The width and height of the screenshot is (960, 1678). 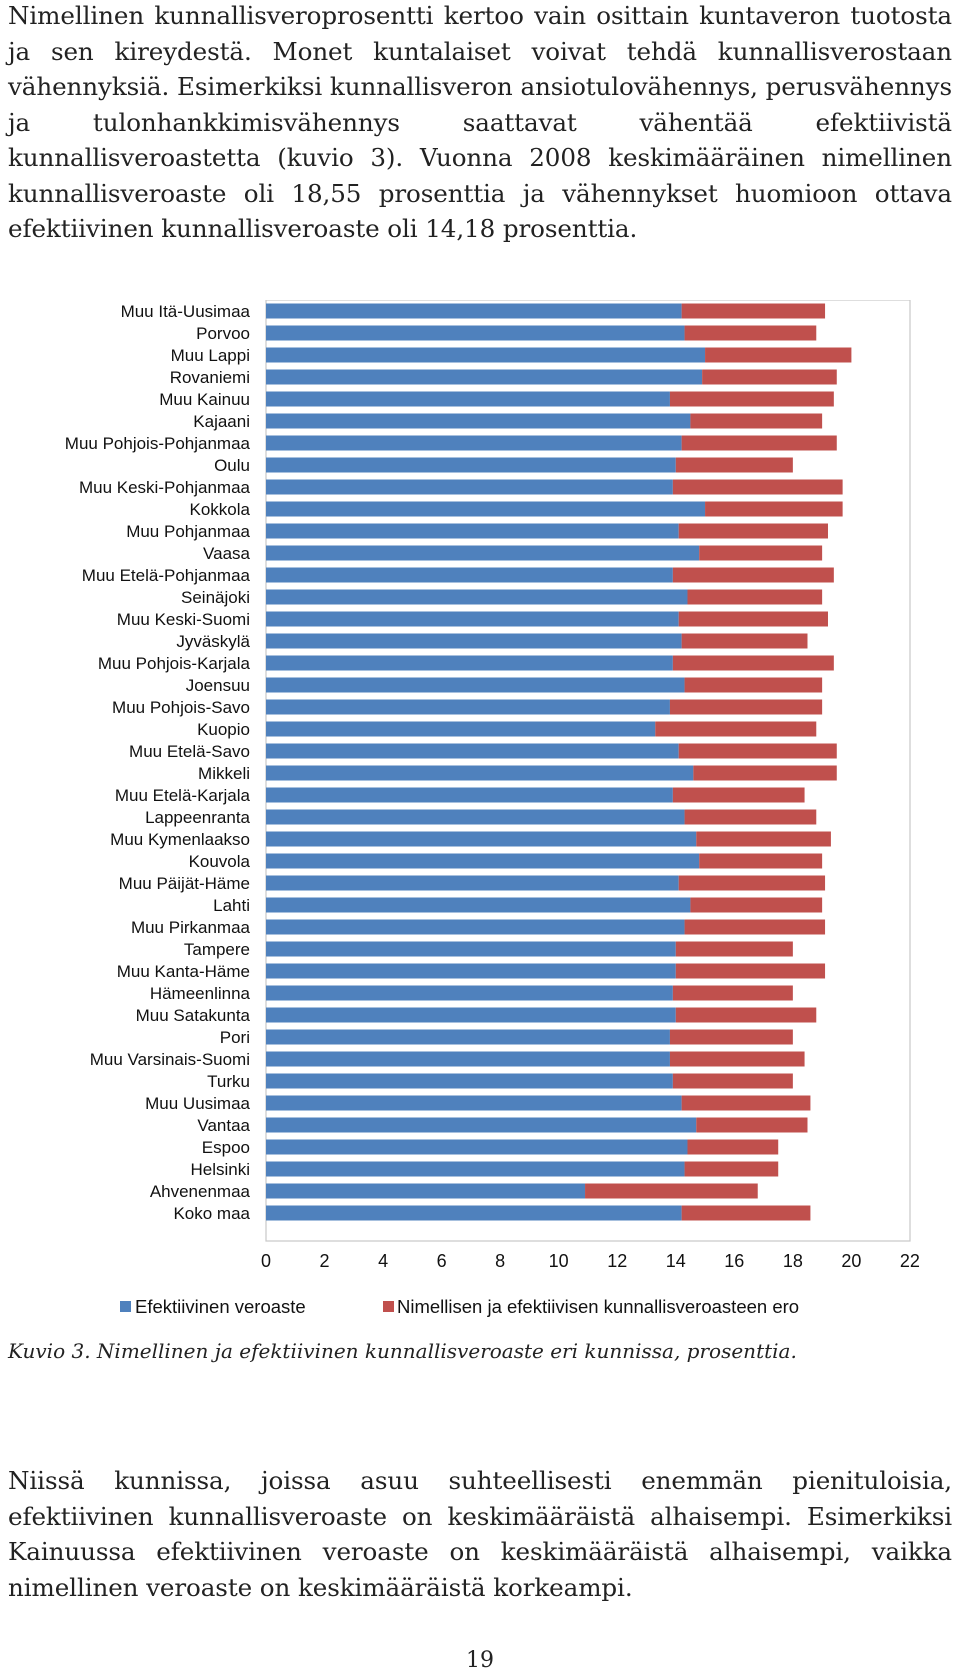 What do you see at coordinates (180, 839) in the screenshot?
I see `category-label: Muu Kymenlaakso` at bounding box center [180, 839].